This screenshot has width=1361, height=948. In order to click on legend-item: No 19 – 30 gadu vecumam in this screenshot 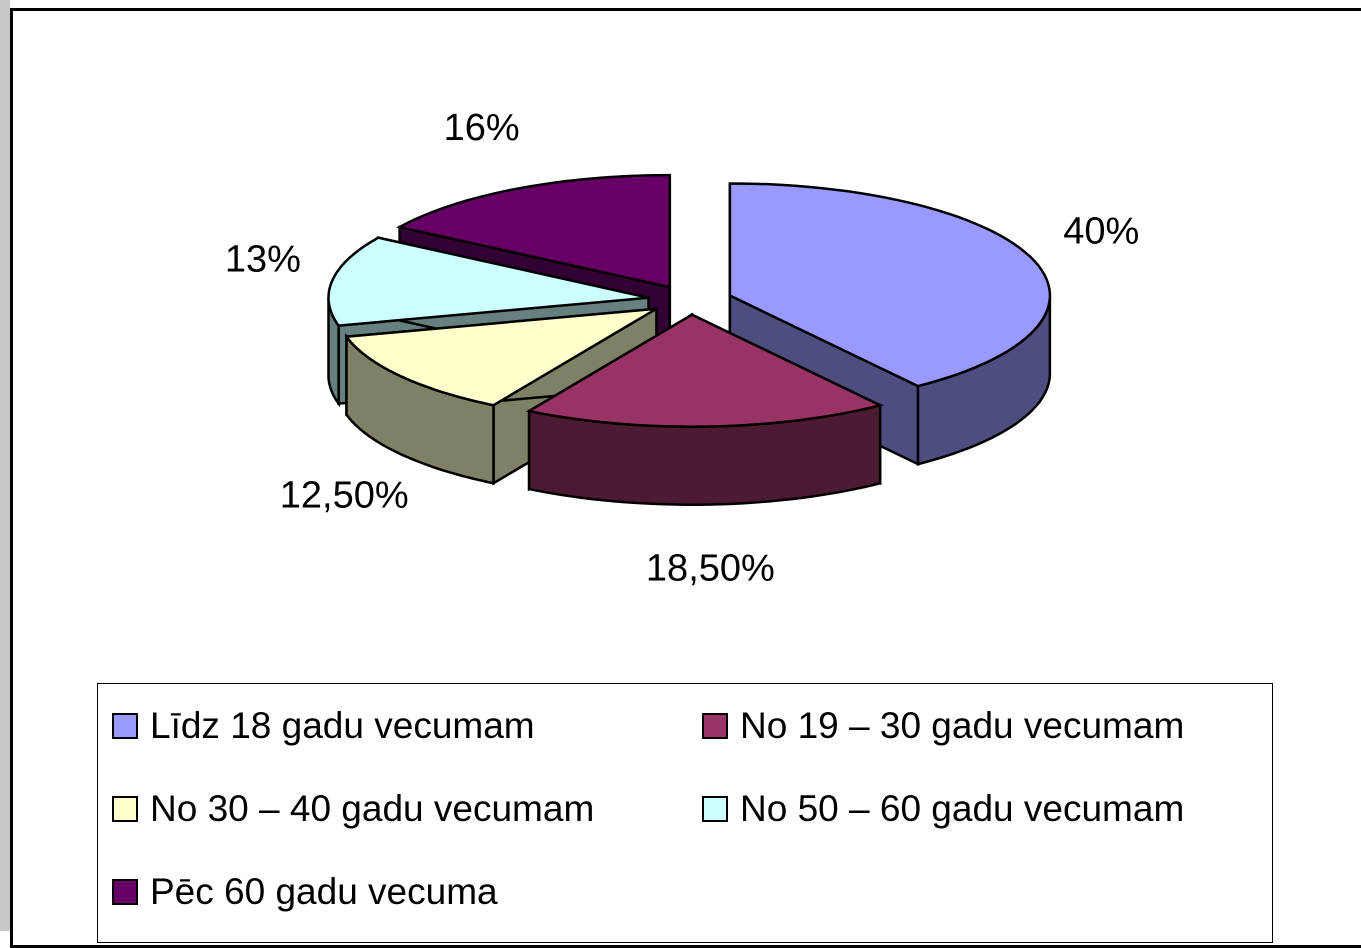, I will do `click(992, 725)`.